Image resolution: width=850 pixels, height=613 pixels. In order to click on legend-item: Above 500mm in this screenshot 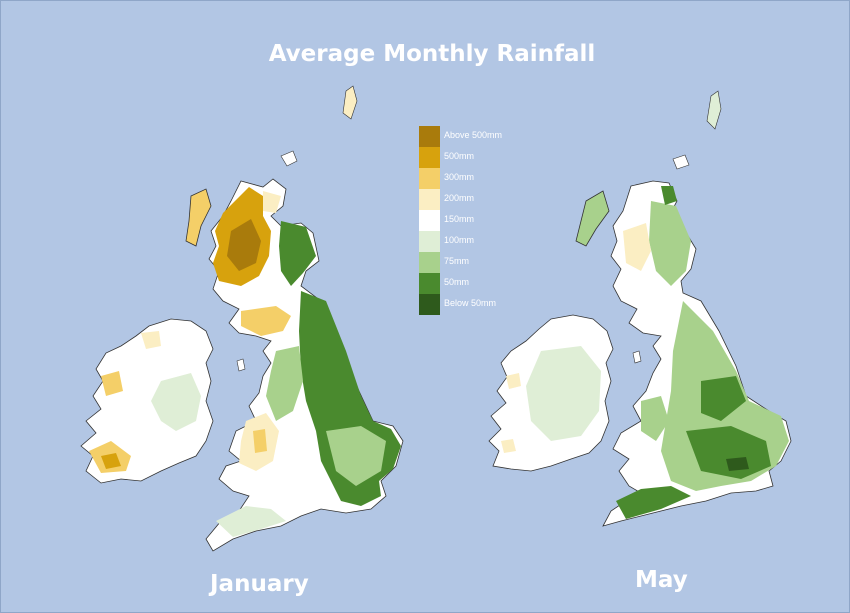, I will do `click(474, 136)`.